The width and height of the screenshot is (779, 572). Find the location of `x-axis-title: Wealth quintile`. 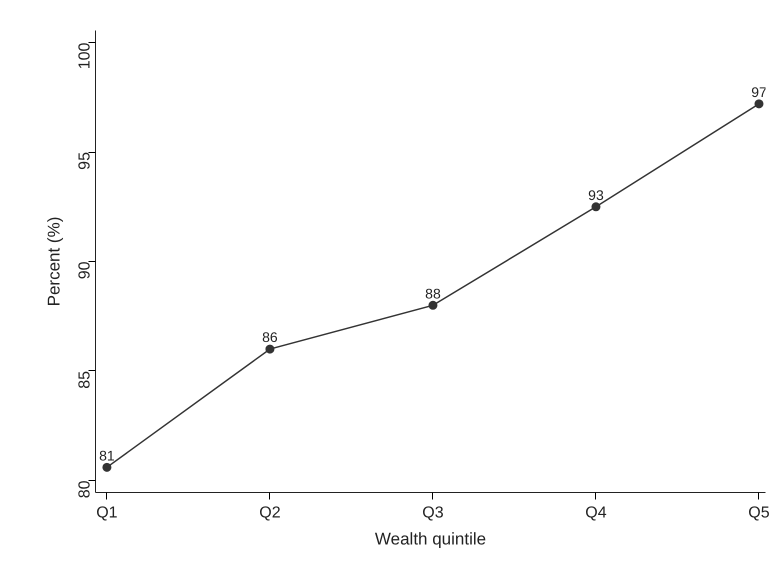

x-axis-title: Wealth quintile is located at coordinates (430, 539).